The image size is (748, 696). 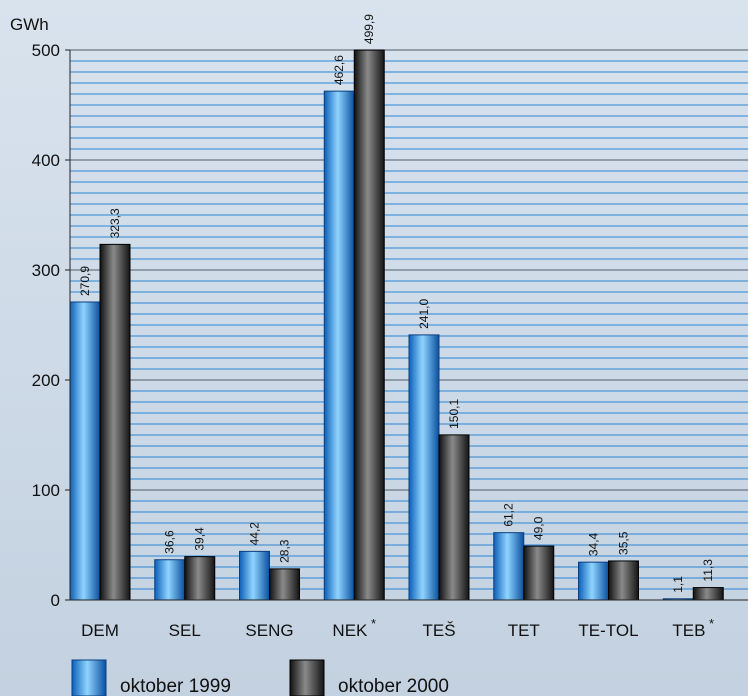 I want to click on x-category-label: TET, so click(x=524, y=630).